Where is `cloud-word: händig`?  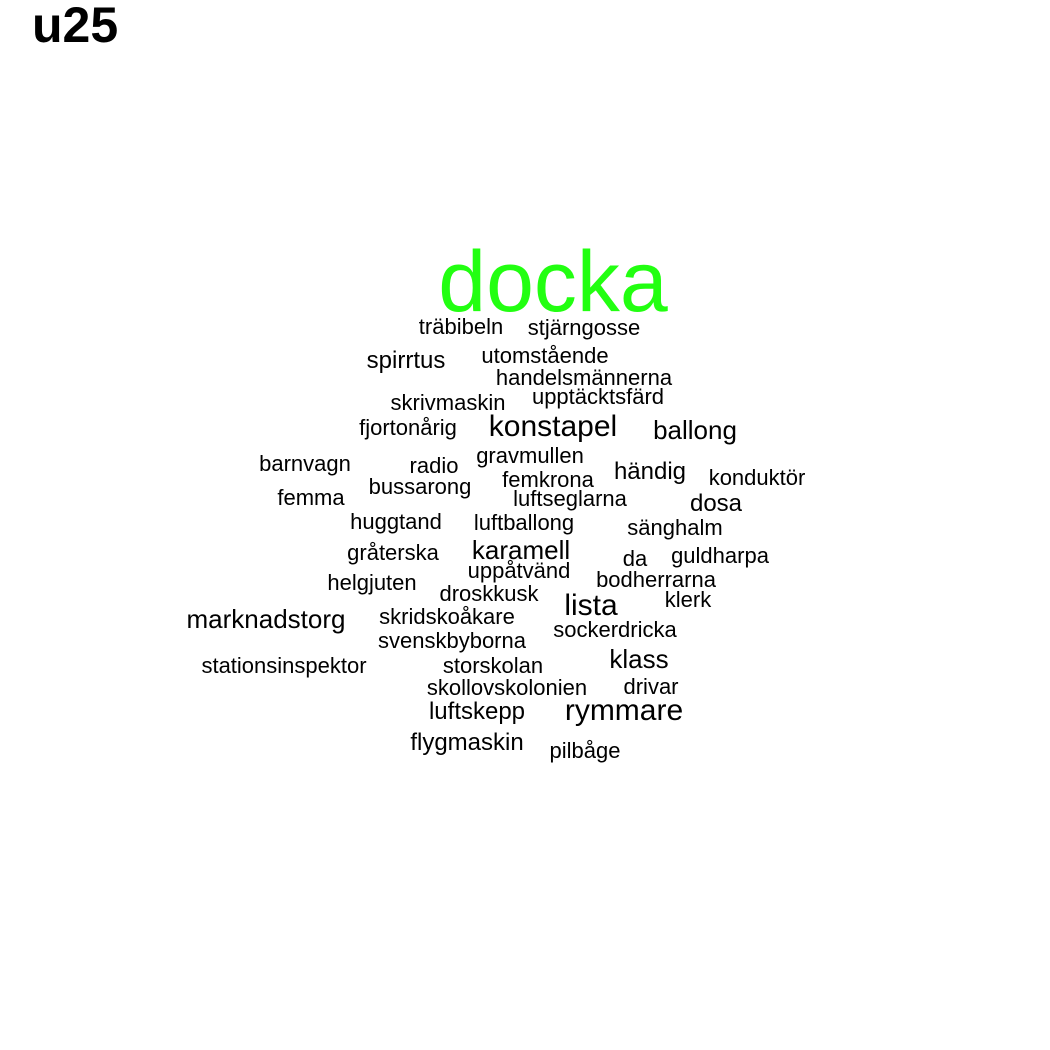
cloud-word: händig is located at coordinates (650, 471).